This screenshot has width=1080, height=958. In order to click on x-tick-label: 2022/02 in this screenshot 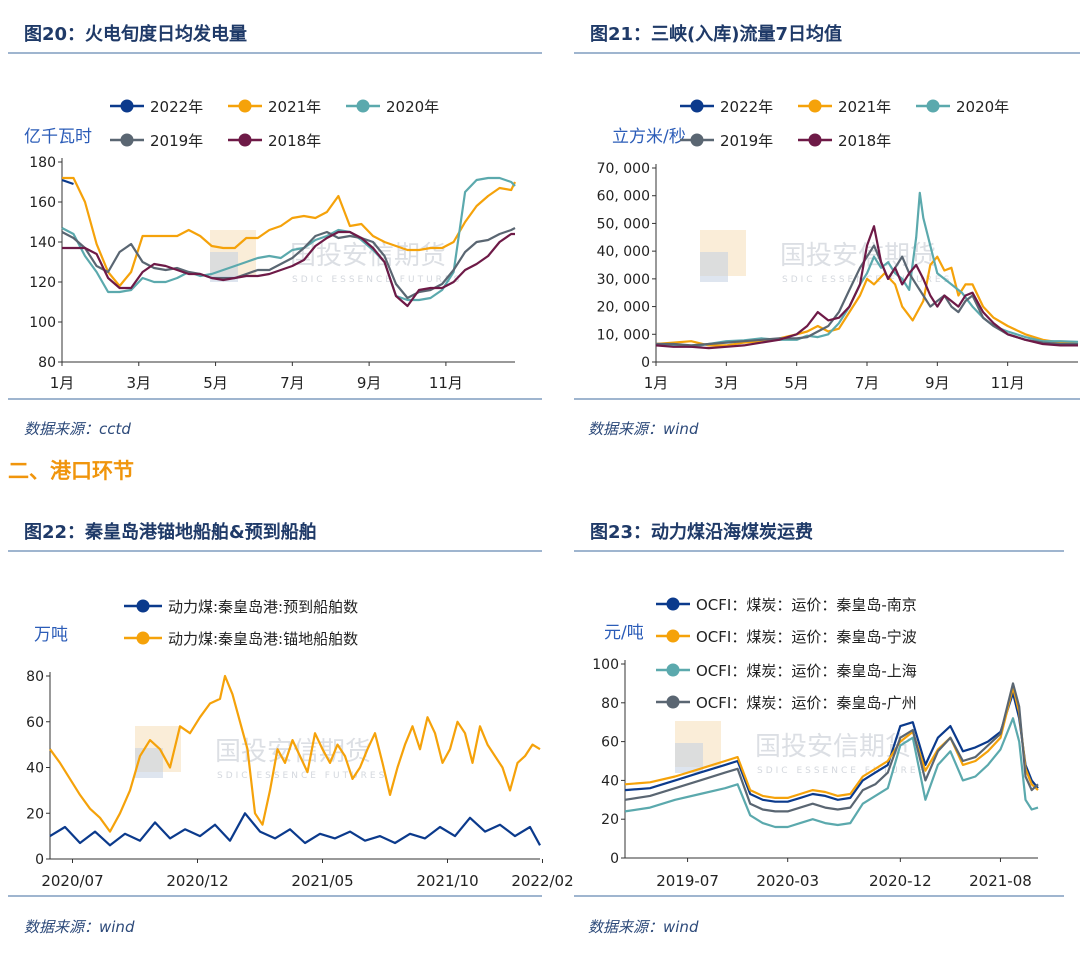, I will do `click(542, 881)`.